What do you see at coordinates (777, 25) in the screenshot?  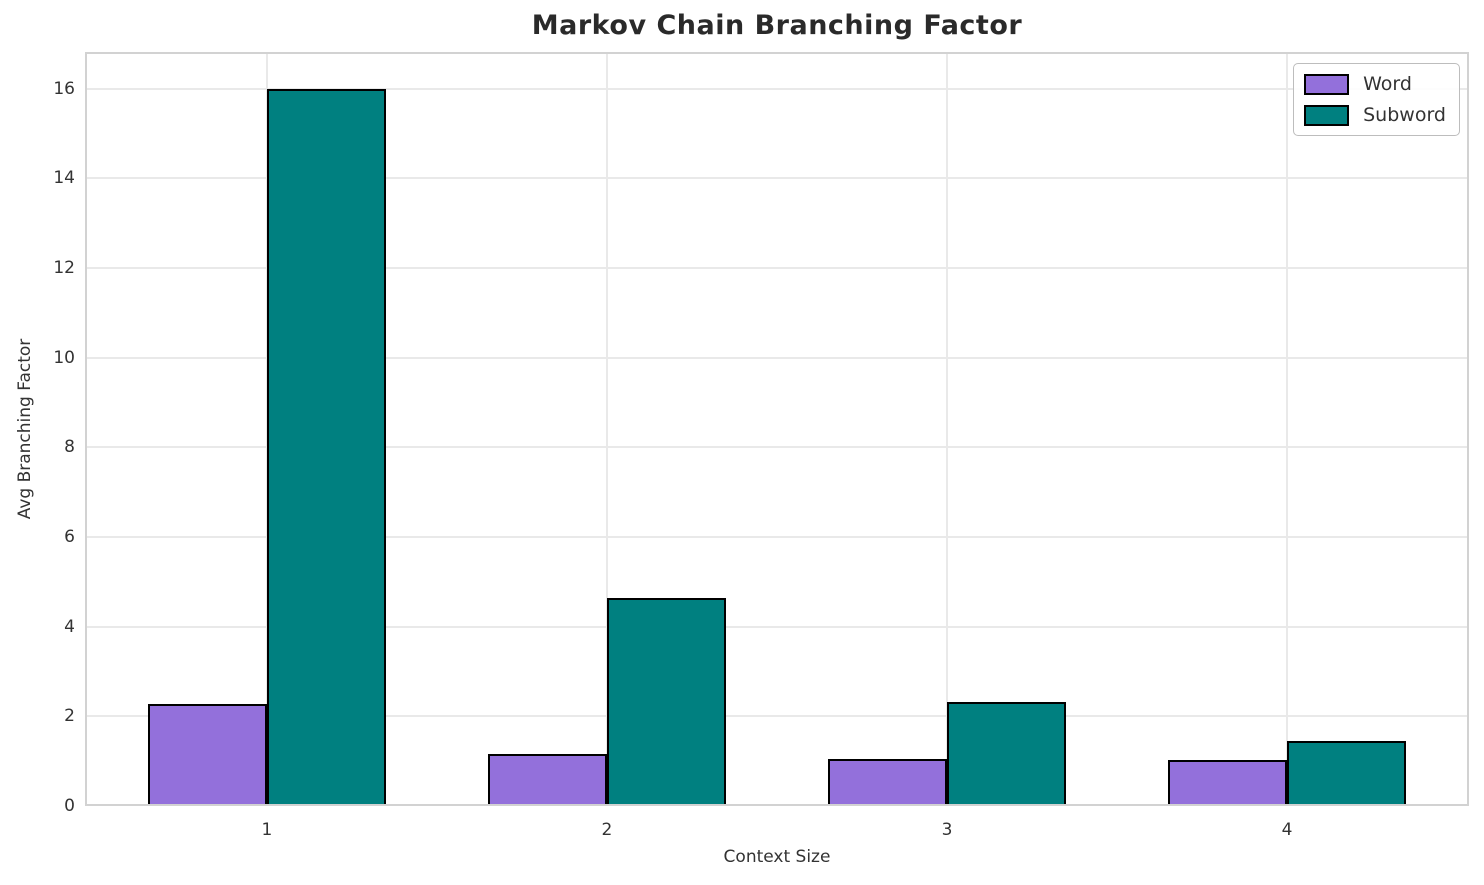 I see `chart-title: Markov Chain Branching Factor` at bounding box center [777, 25].